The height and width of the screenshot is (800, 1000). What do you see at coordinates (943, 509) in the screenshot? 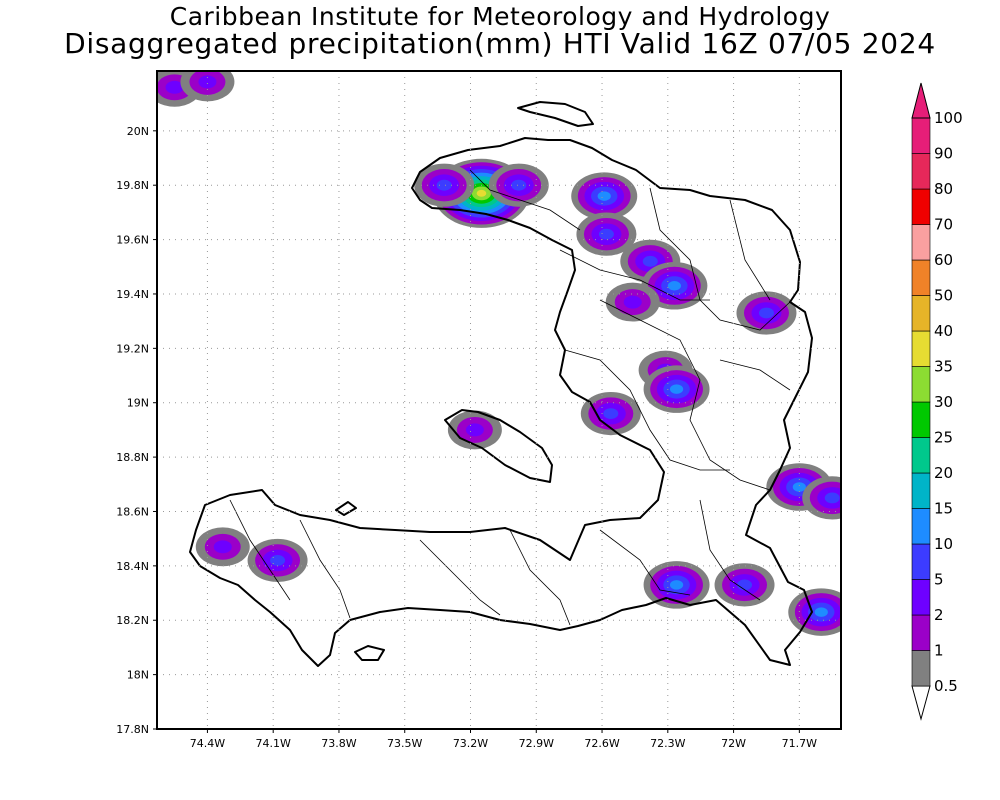
I see `colorbar-label: 15` at bounding box center [943, 509].